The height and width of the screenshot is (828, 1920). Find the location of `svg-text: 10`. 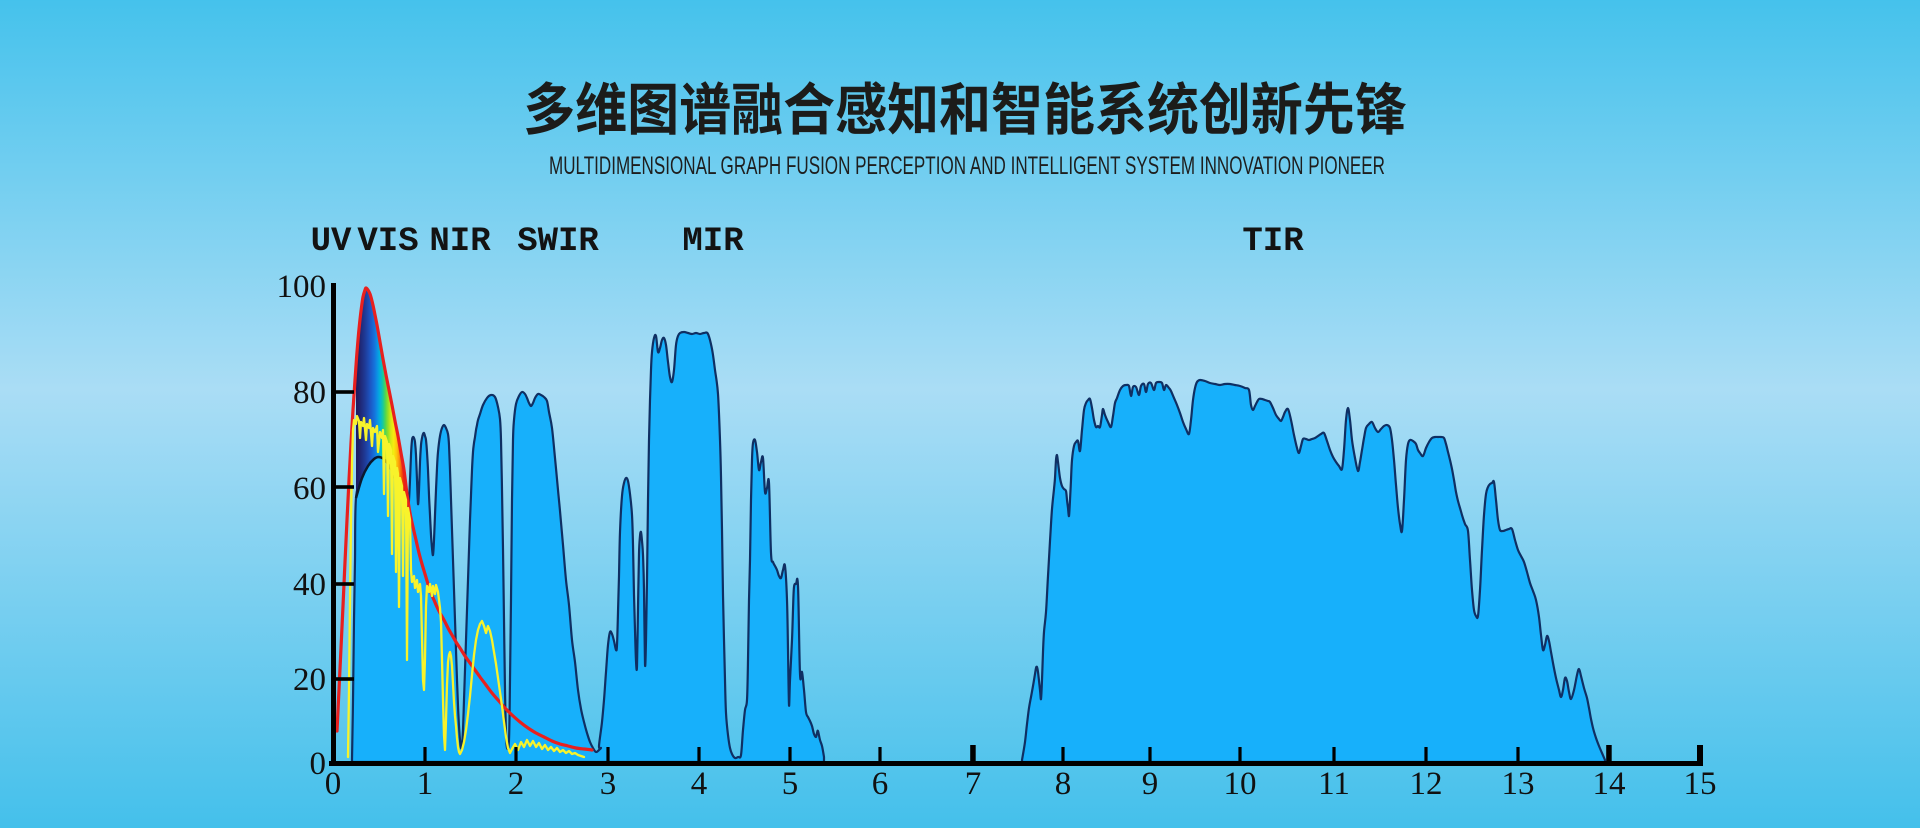

svg-text: 10 is located at coordinates (1240, 784).